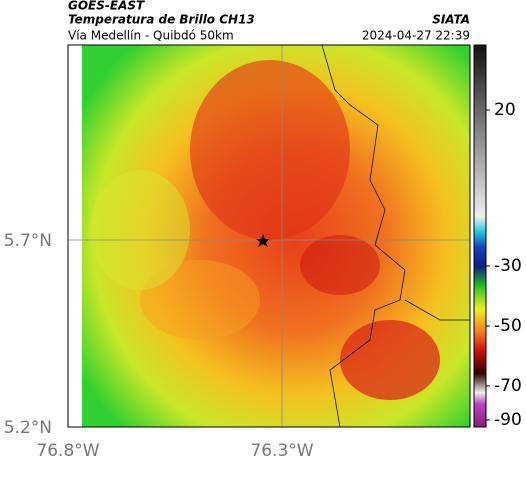 This screenshot has height=495, width=526. Describe the element at coordinates (67, 451) in the screenshot. I see `lon-label: 76.8°W` at that location.